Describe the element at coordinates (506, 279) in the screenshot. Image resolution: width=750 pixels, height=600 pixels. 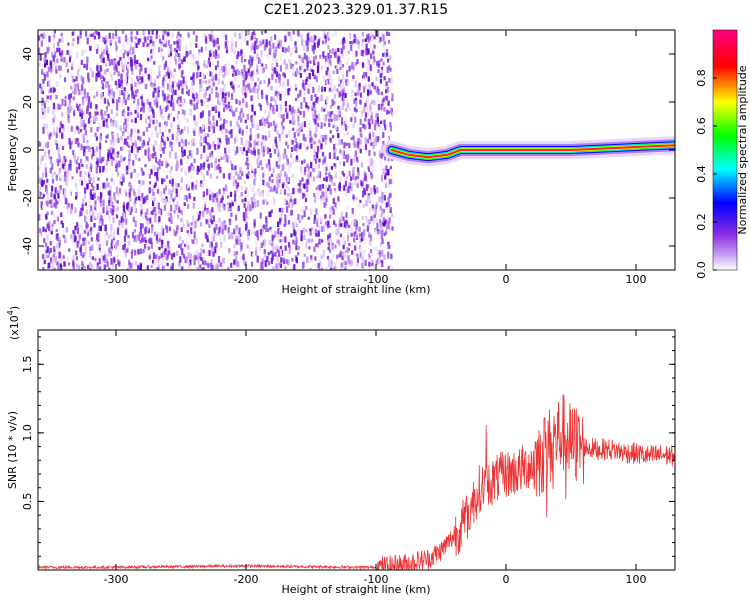
I see `top-x-tick-label: 0` at that location.